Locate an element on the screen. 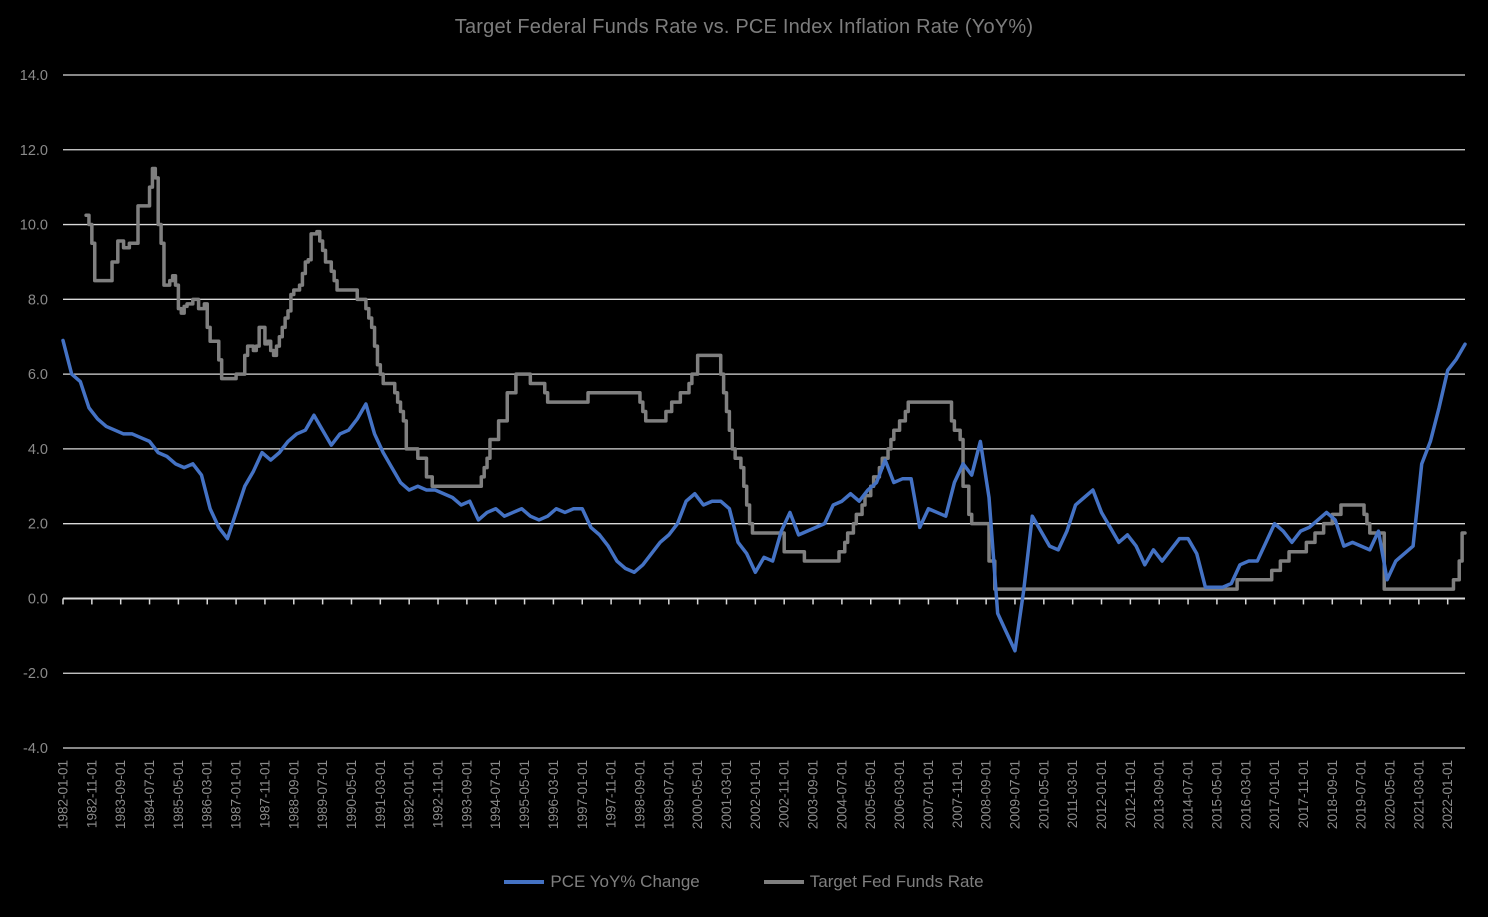  x-tick-label: 1984-07-01 is located at coordinates (149, 794).